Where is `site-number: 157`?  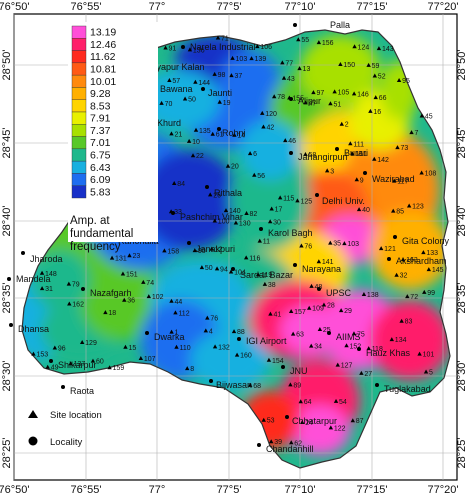
site-number: 157 is located at coordinates (300, 312).